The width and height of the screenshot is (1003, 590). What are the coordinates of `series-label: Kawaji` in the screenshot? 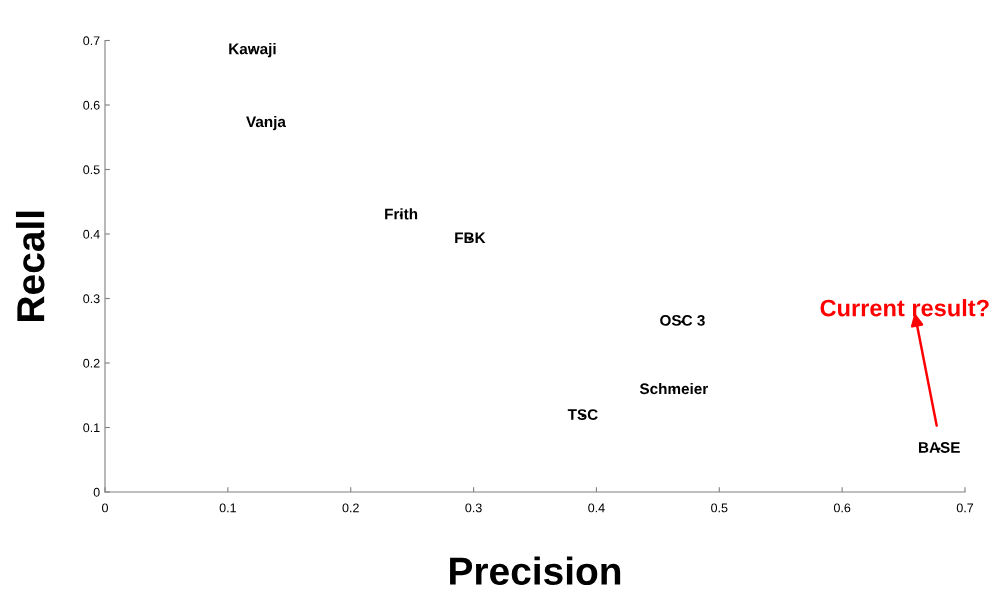 It's located at (252, 50).